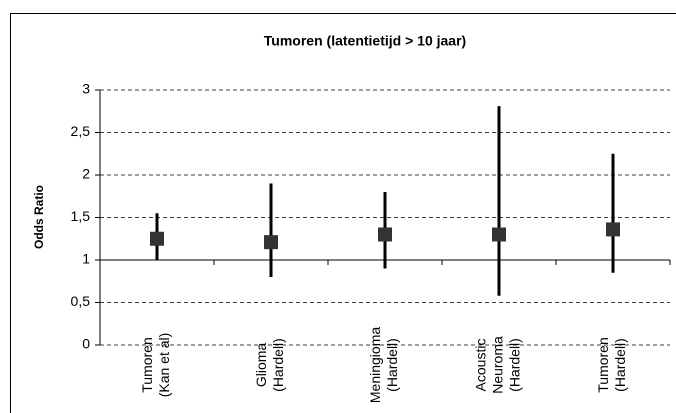  What do you see at coordinates (81, 301) in the screenshot?
I see `y-tick-label: 0,5` at bounding box center [81, 301].